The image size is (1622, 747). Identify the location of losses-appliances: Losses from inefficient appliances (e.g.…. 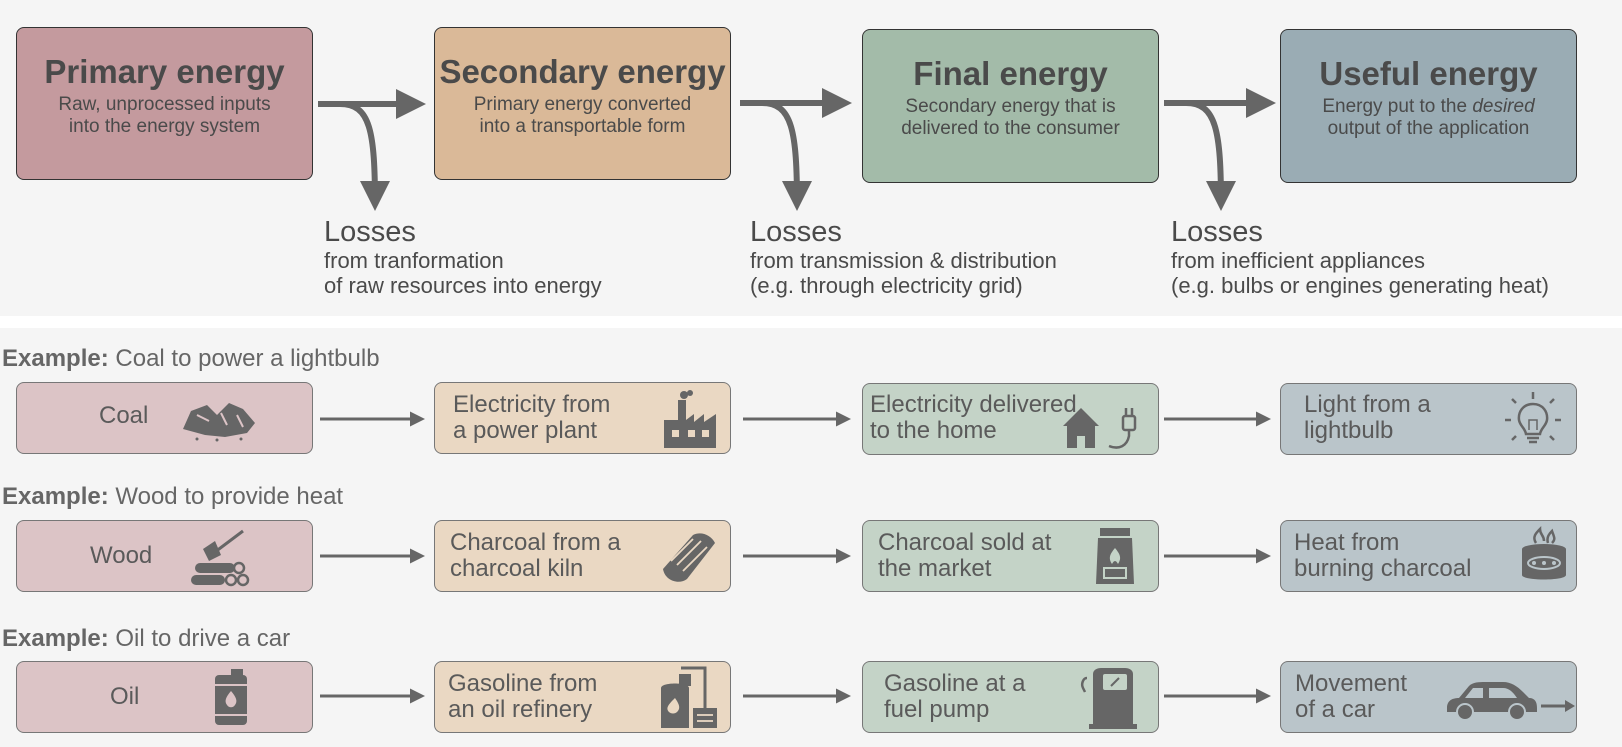
(1360, 257).